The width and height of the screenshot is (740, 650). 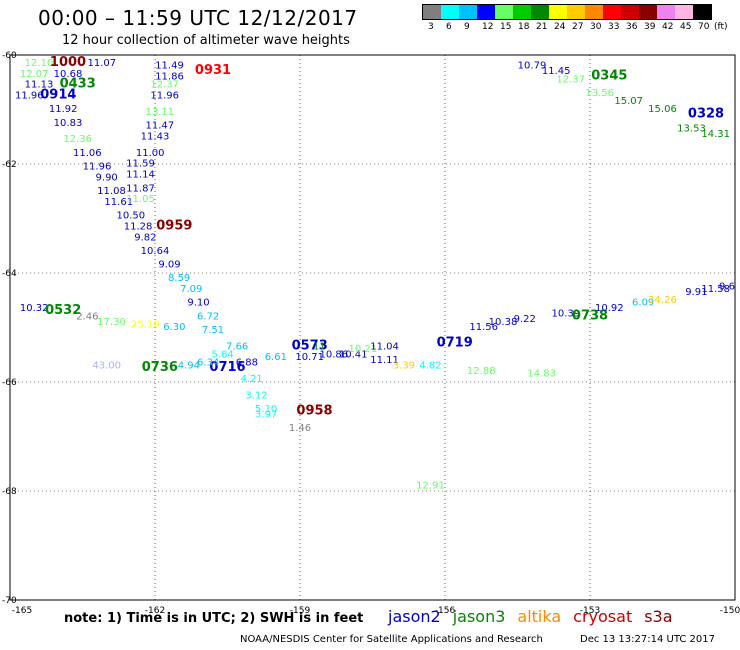 I want to click on wave-height-label: 9.82, so click(x=145, y=237).